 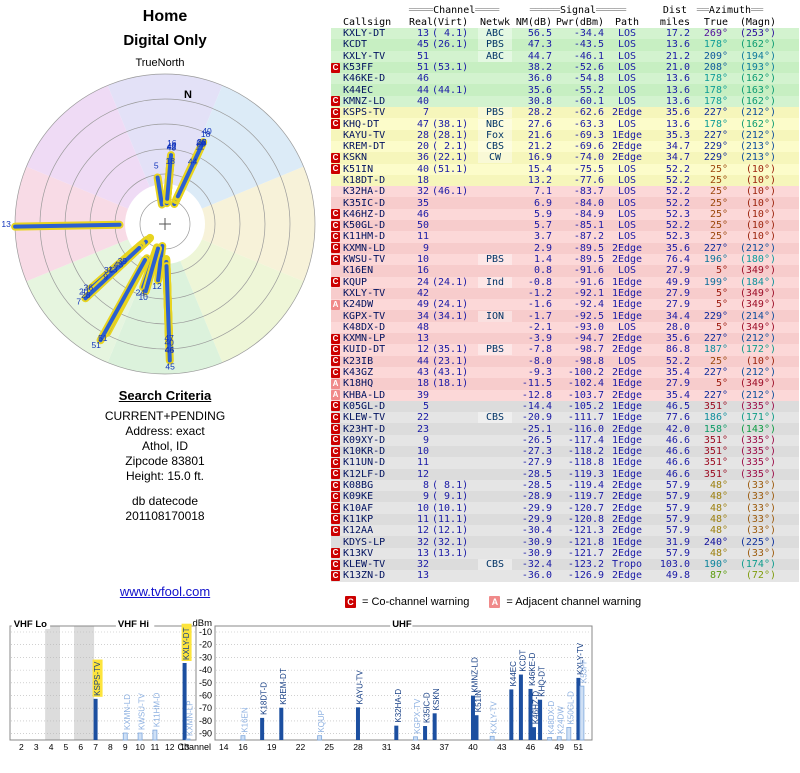 I want to click on callsign-cell: KQUP, so click(x=355, y=282).